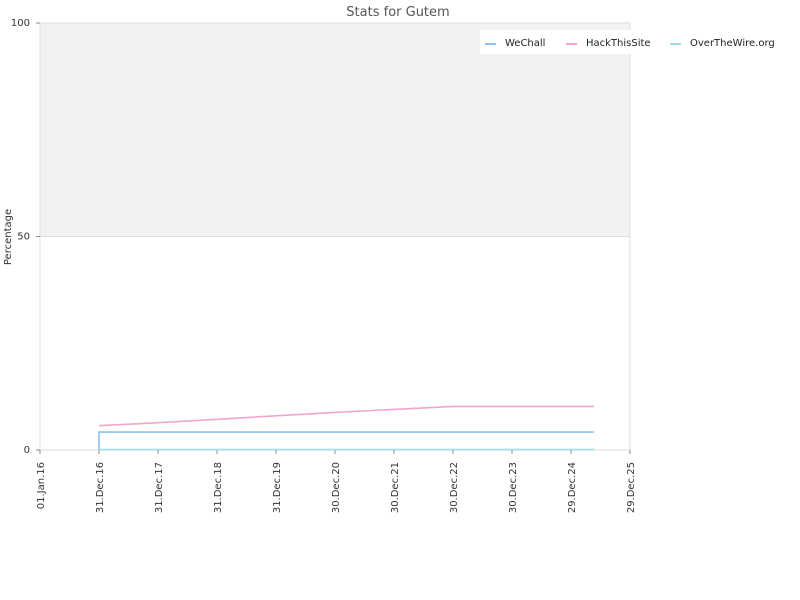 Image resolution: width=800 pixels, height=600 pixels. I want to click on x-tick-label: 29.Dec.24, so click(572, 487).